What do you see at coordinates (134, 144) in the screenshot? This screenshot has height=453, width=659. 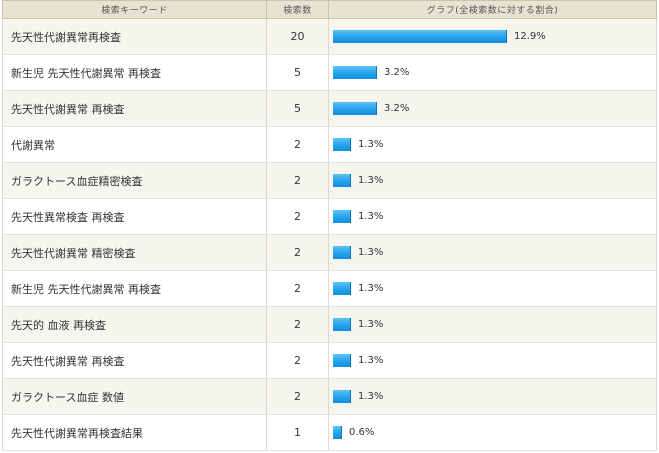 I see `keyword-cell: 代謝異常` at bounding box center [134, 144].